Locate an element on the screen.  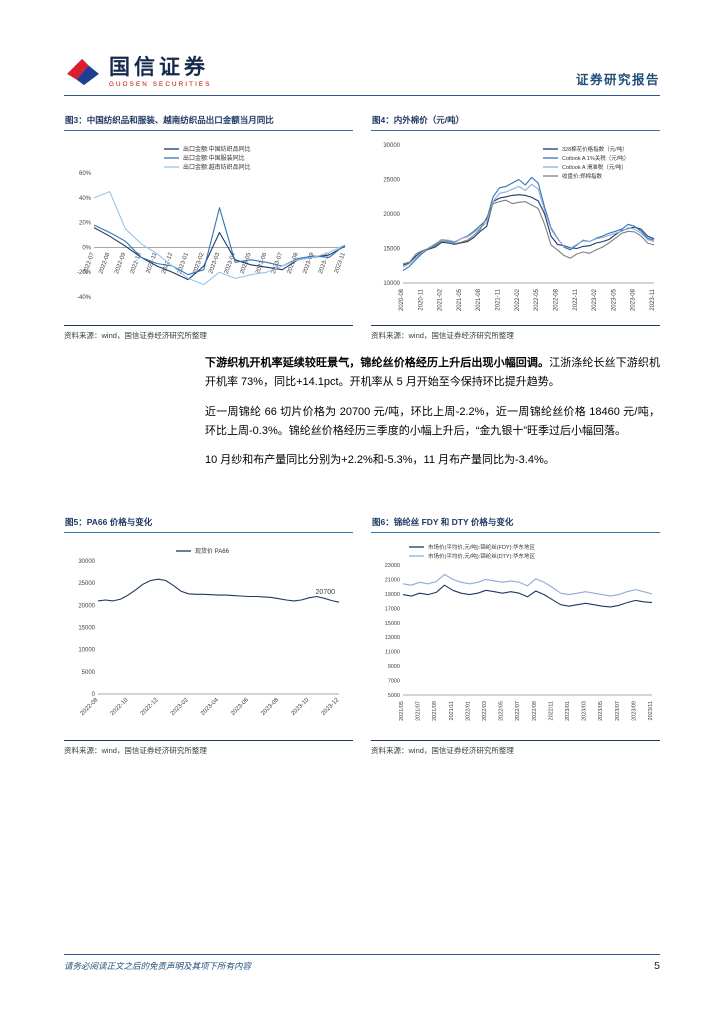
x-tick-label: 2023/01 is located at coordinates (568, 711).